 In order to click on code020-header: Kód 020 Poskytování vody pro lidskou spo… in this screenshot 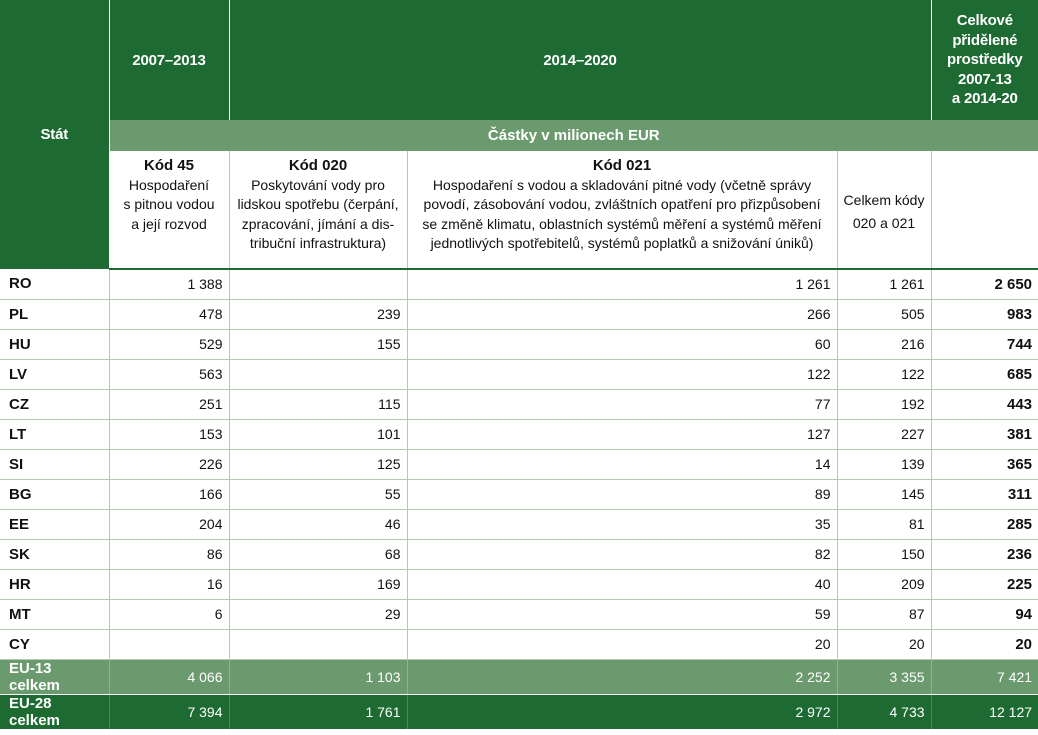, I will do `click(318, 210)`.